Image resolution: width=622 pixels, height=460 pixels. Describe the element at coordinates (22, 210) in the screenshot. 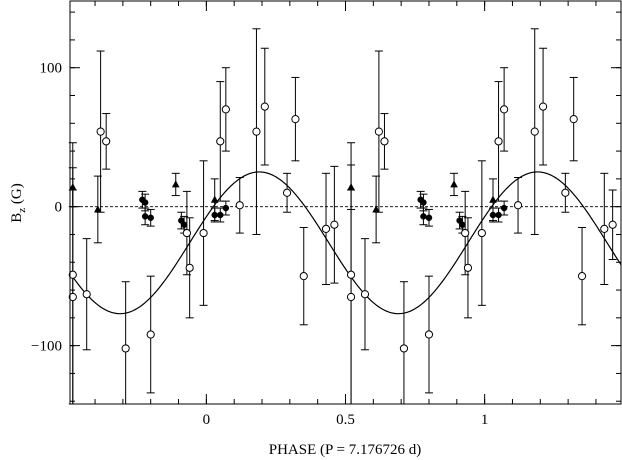

I see `y-axis-label-subscript: z` at that location.